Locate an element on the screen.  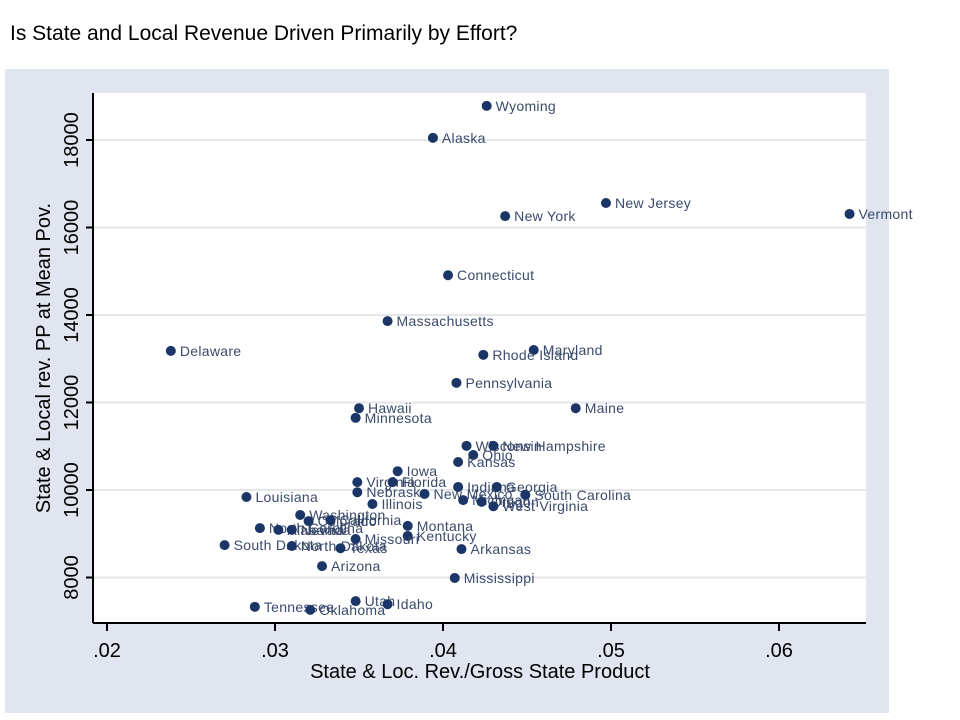
data-point: New Mexico is located at coordinates (466, 494).